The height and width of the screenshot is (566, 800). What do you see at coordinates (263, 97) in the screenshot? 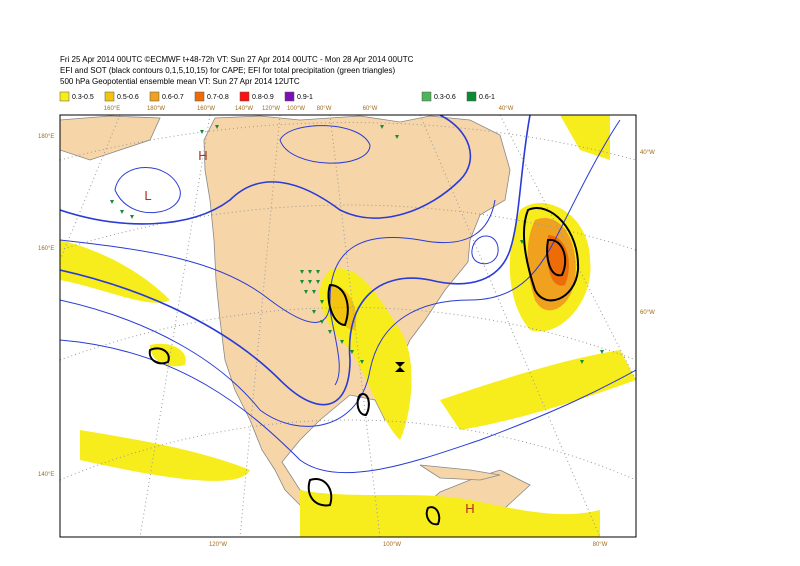
I see `legend-label: 0.8-0.9` at bounding box center [263, 97].